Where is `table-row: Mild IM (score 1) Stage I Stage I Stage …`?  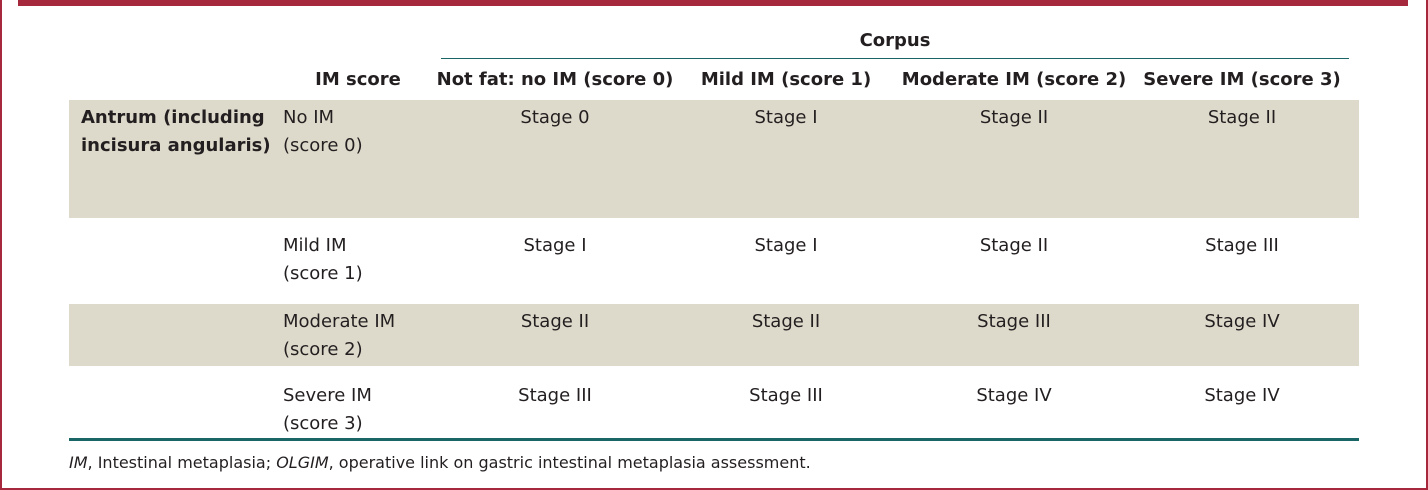
table-row: Mild IM (score 1) Stage I Stage I Stage … is located at coordinates (714, 266).